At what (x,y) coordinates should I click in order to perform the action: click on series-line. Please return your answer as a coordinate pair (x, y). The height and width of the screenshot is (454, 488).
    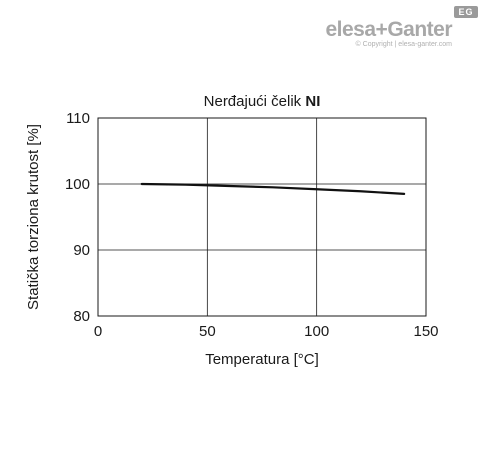
    Looking at the image, I should click on (273, 188).